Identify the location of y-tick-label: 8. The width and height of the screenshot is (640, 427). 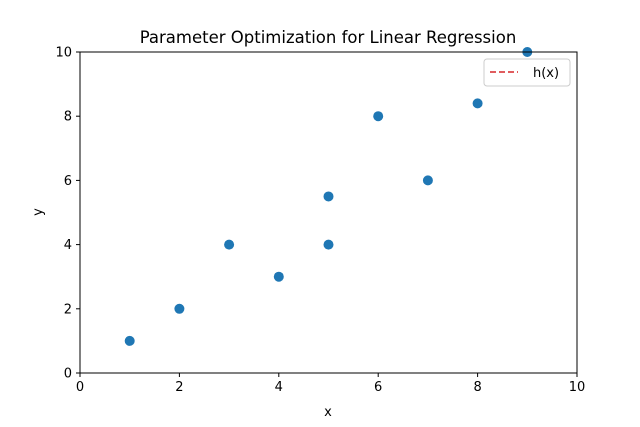
(68, 117).